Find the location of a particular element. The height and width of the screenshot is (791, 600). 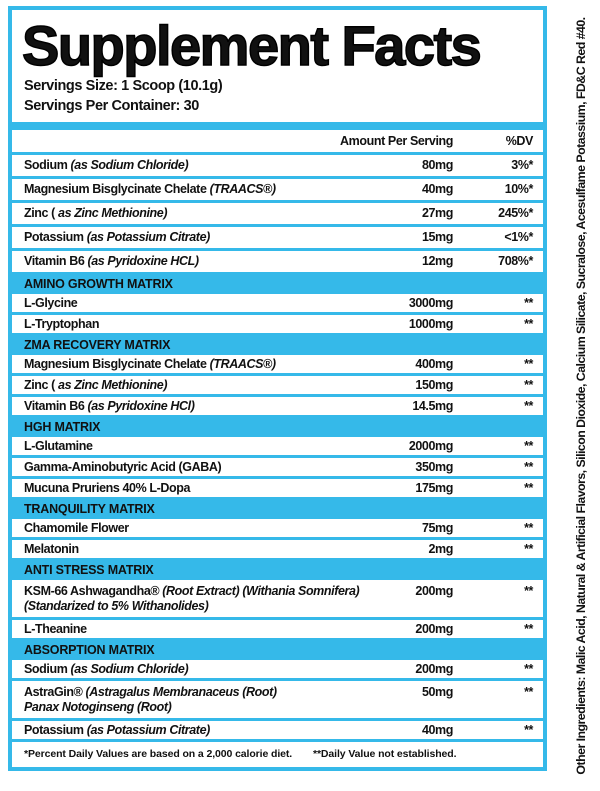

nutrient-label: Chamomile Flower is located at coordinates (76, 527).